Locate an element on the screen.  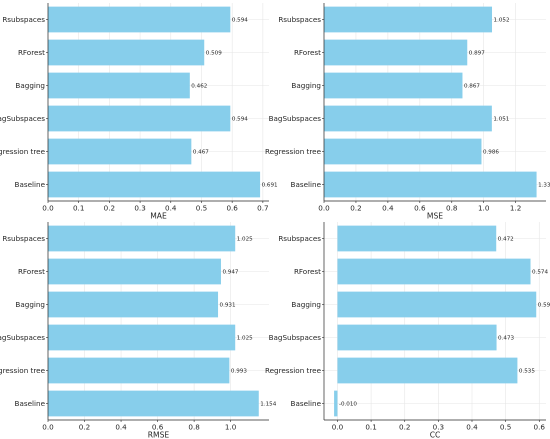
cc-data-label: -0.010 is located at coordinates (348, 405).